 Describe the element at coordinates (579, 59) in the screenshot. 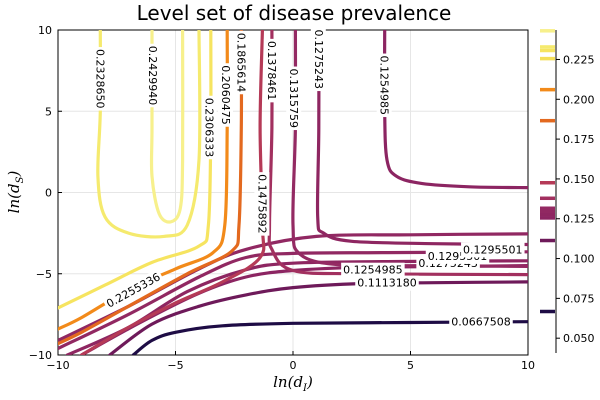

I see `colorbar-tick-label: 0.225` at that location.